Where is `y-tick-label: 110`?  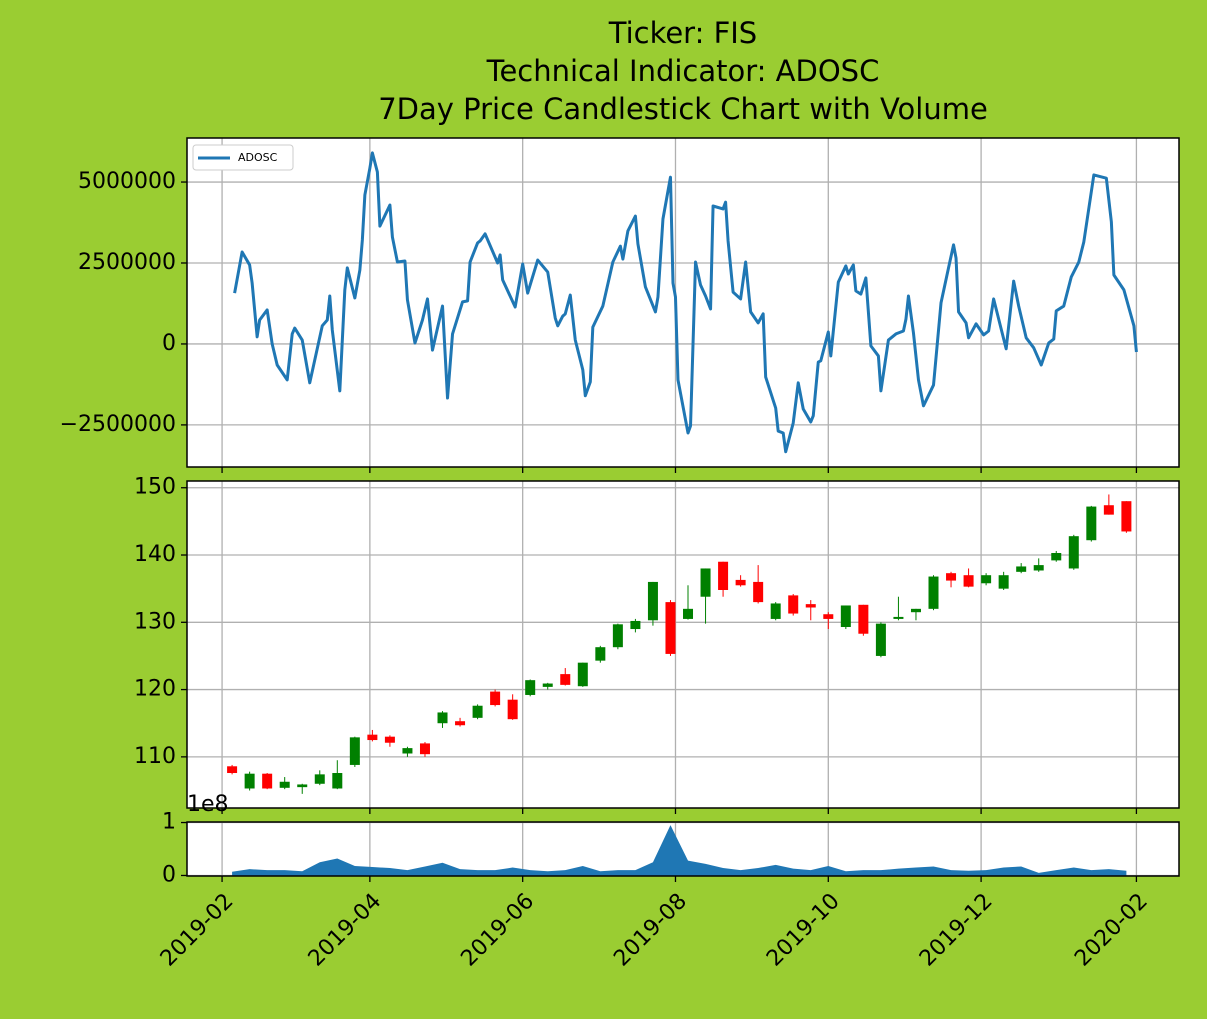
y-tick-label: 110 is located at coordinates (155, 756).